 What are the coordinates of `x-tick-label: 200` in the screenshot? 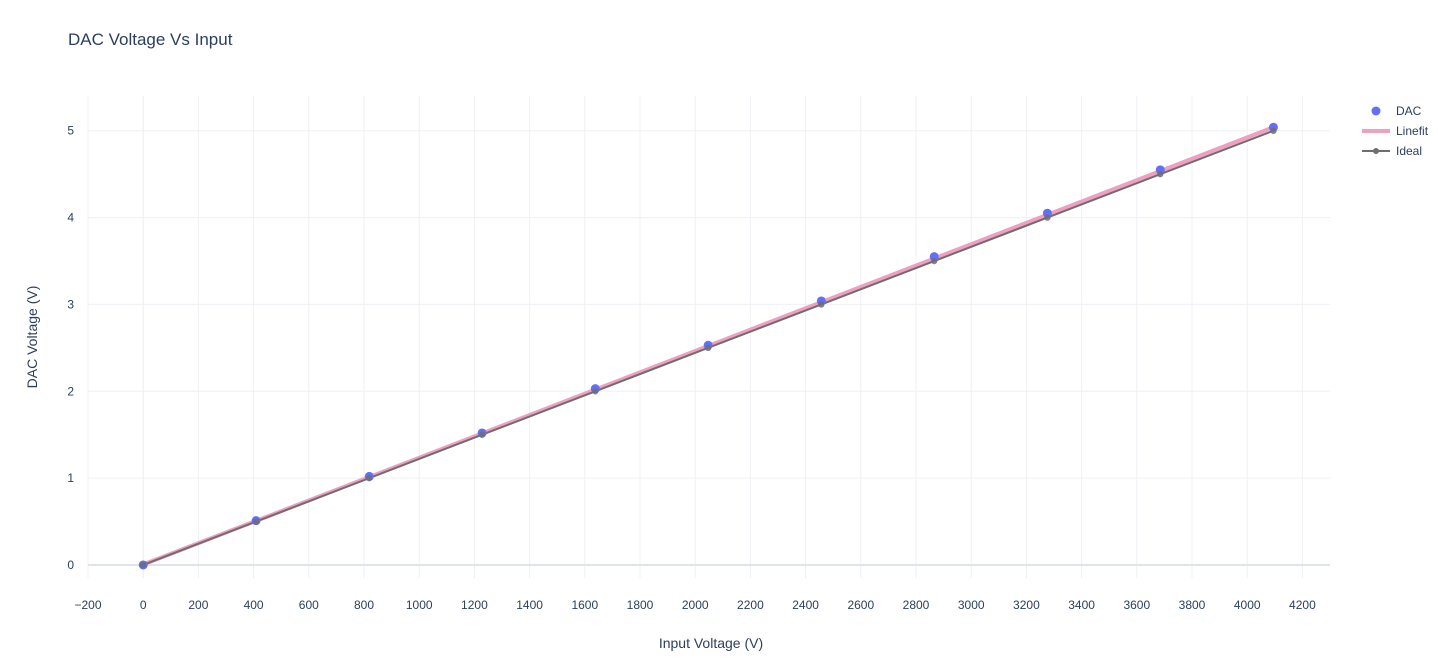 It's located at (198, 605).